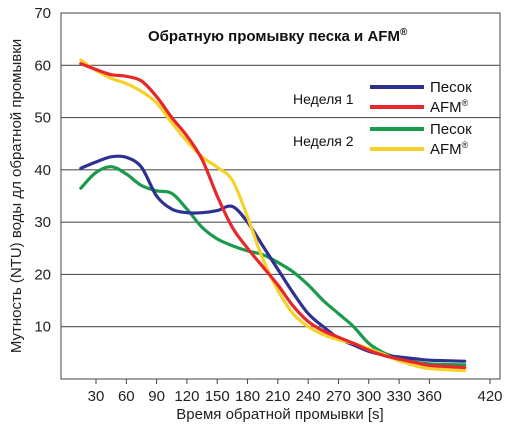 This screenshot has height=427, width=509. I want to click on legend: Неделя 1 Неделя 2 Песок AFM® Песок AFM®, so click(382, 118).